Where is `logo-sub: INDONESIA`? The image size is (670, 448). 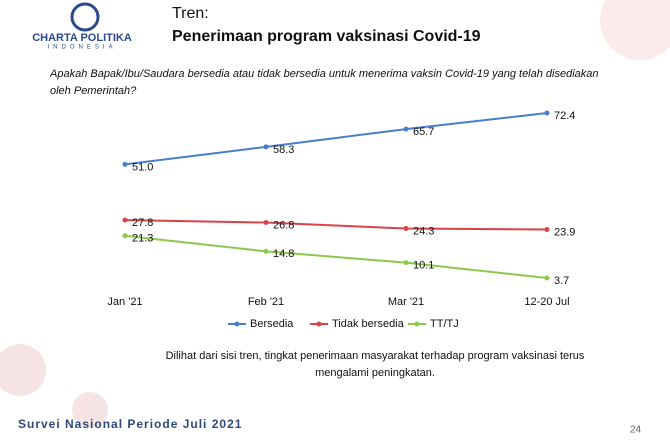
logo-sub: INDONESIA is located at coordinates (81, 48).